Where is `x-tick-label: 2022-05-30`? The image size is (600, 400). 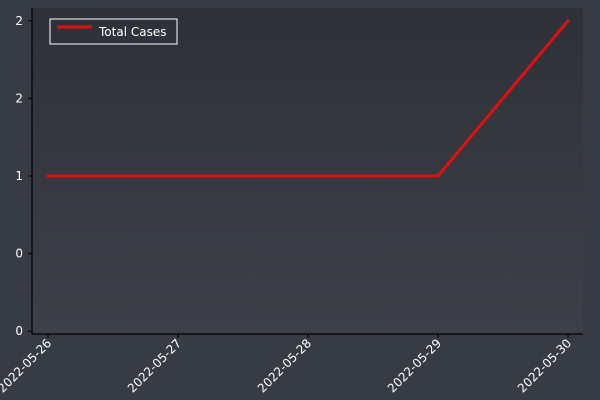 x-tick-label: 2022-05-30 is located at coordinates (544, 365).